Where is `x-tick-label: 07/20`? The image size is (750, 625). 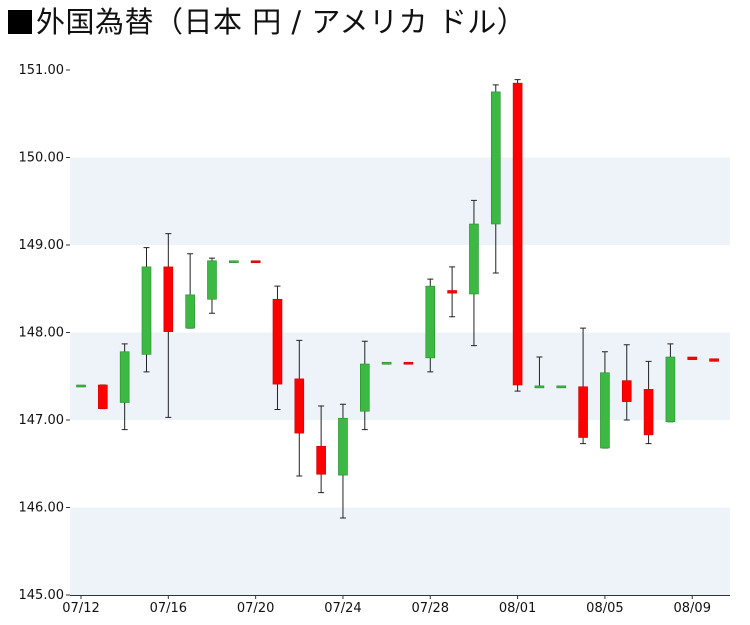 x-tick-label: 07/20 is located at coordinates (255, 608).